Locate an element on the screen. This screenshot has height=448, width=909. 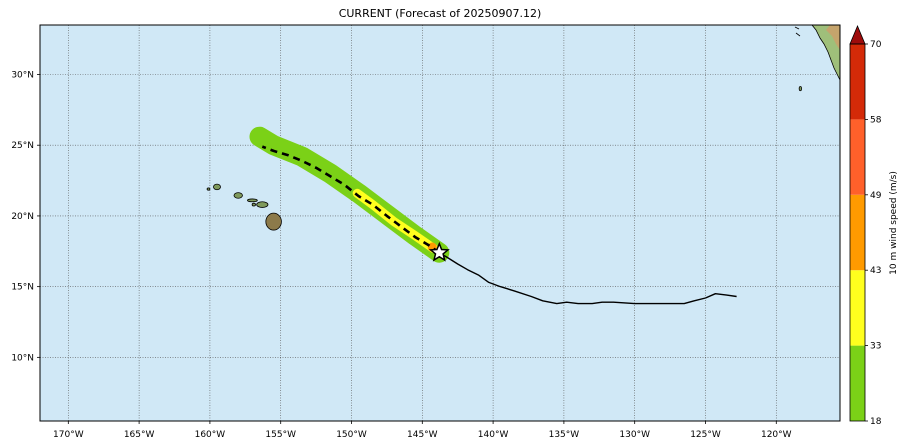
colorbar-extend-arrow is located at coordinates (857, 34).